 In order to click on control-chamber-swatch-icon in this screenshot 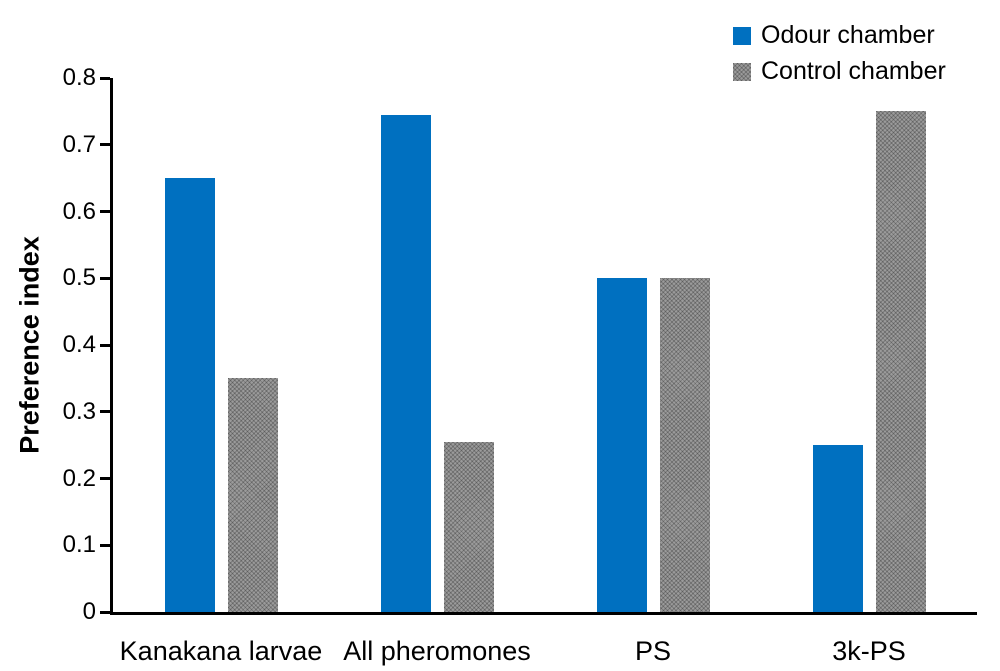, I will do `click(742, 71)`.